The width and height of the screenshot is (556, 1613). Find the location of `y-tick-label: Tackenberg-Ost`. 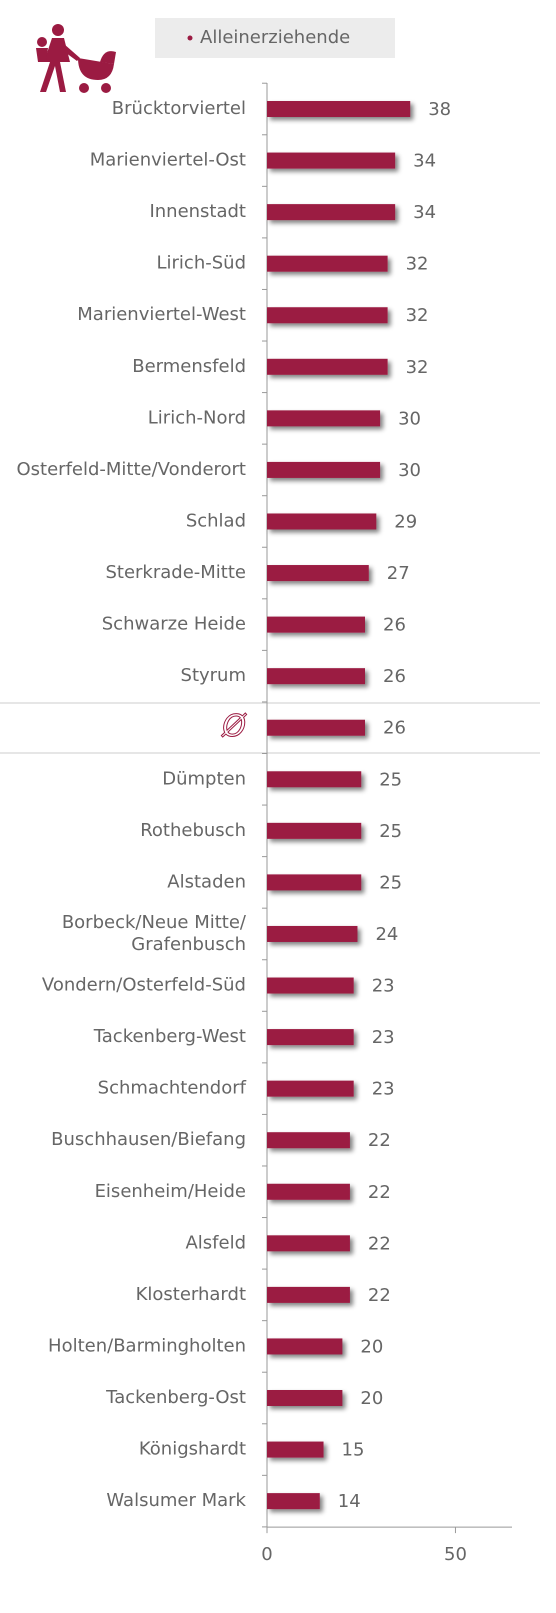

y-tick-label: Tackenberg-Ost is located at coordinates (175, 1397).